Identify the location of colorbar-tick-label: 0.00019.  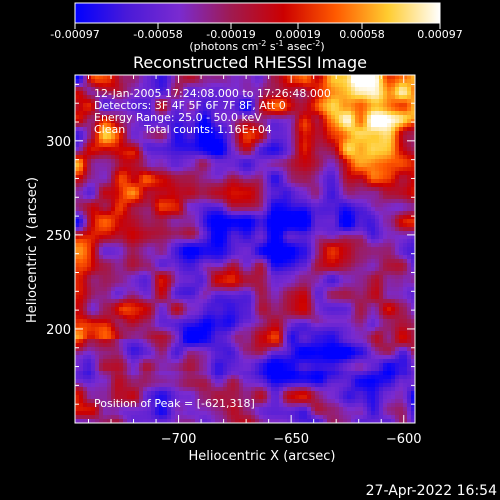
(298, 34).